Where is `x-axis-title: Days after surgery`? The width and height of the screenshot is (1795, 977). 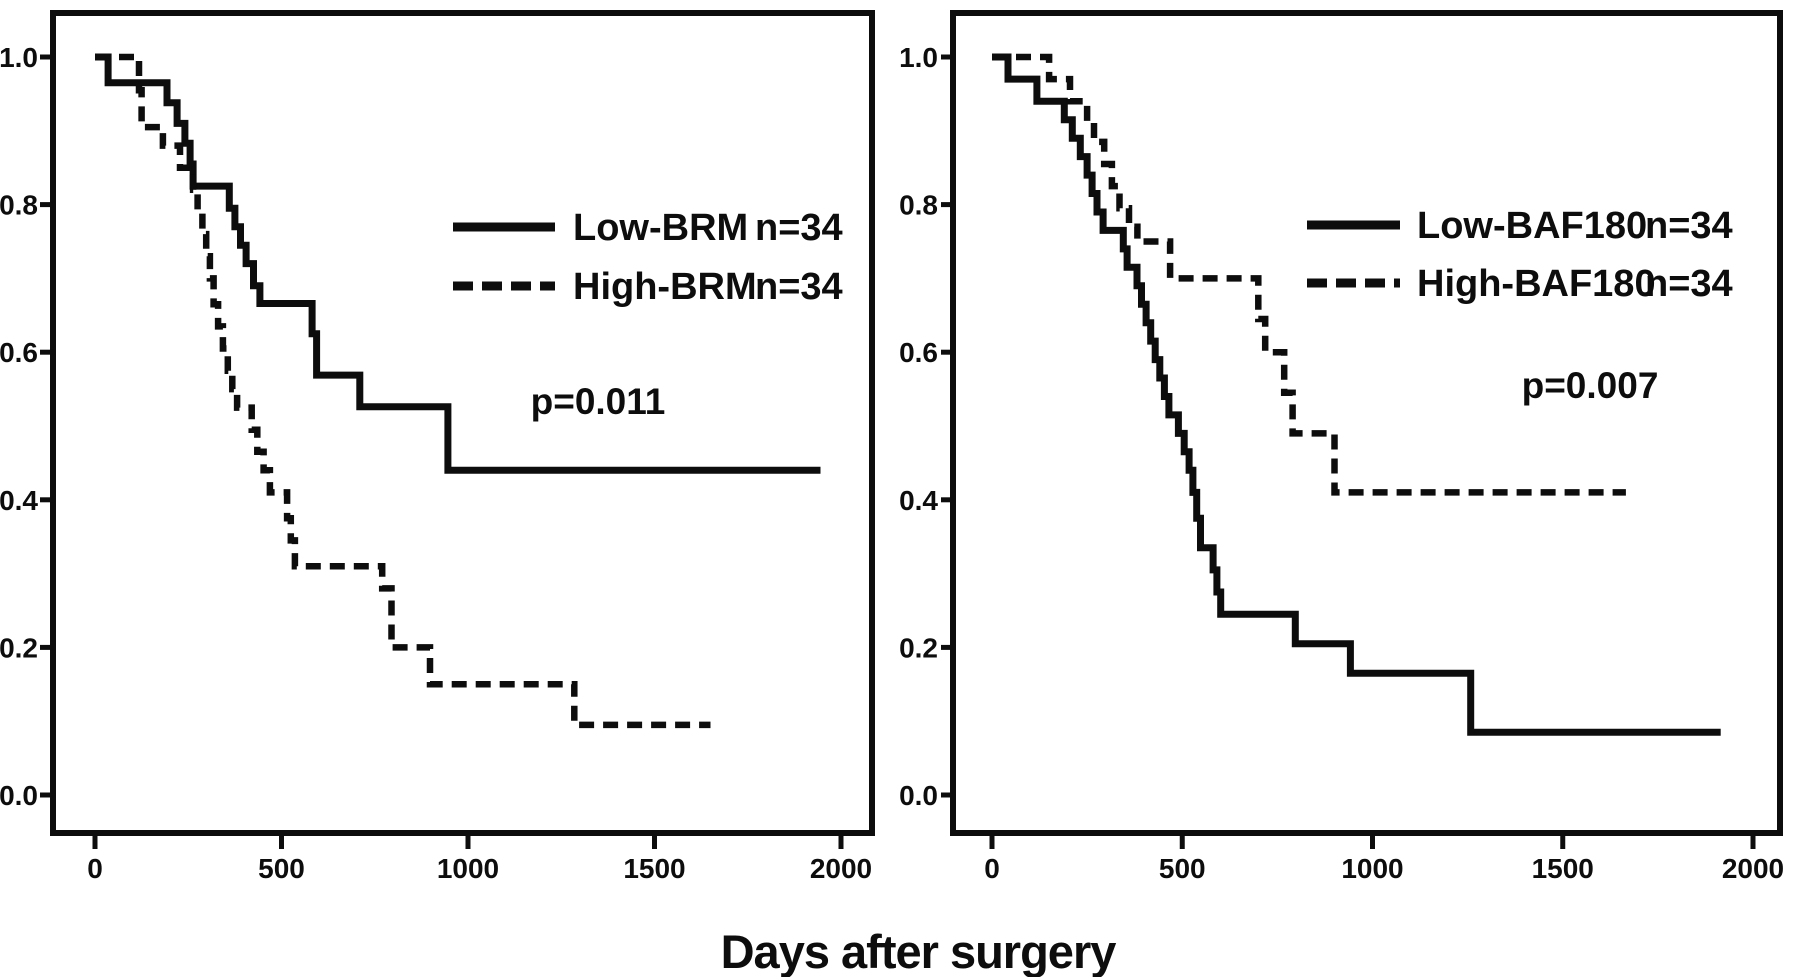
x-axis-title: Days after surgery is located at coordinates (919, 951).